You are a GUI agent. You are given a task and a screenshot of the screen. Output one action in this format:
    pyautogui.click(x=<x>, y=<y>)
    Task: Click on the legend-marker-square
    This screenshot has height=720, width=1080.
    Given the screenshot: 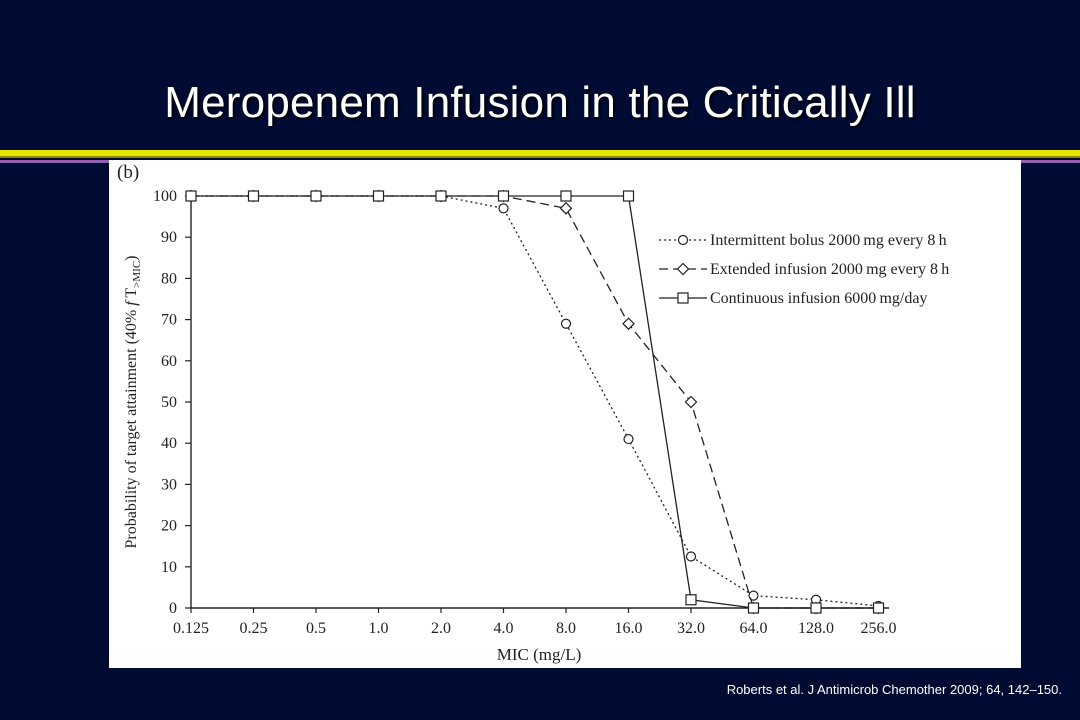 What is the action you would take?
    pyautogui.click(x=683, y=298)
    